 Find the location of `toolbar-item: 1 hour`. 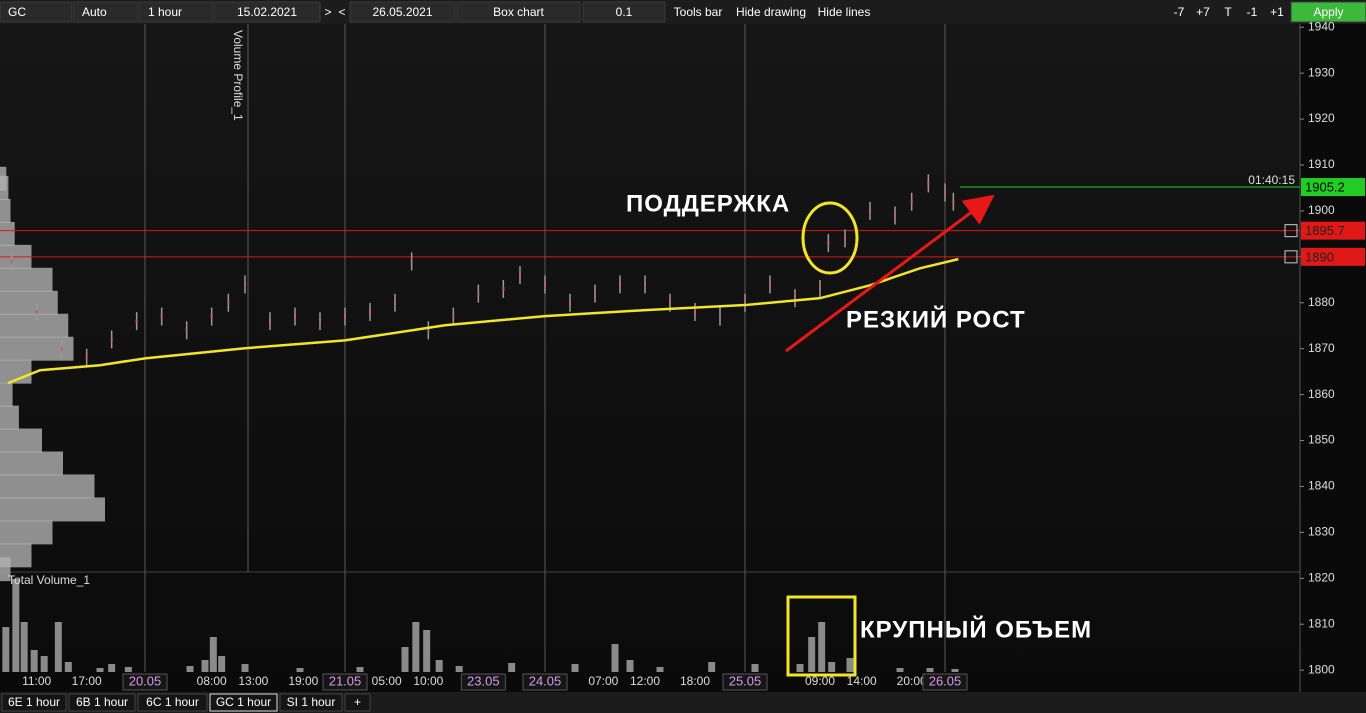

toolbar-item: 1 hour is located at coordinates (165, 12).